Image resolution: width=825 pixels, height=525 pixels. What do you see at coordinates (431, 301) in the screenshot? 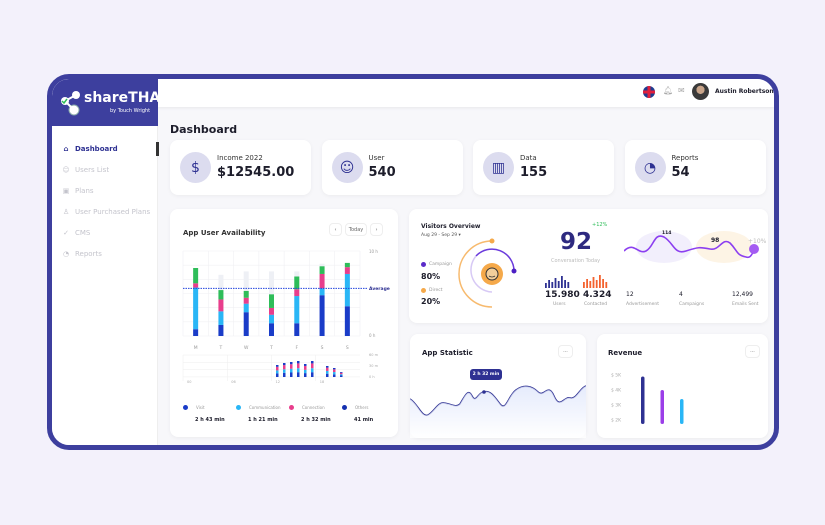
I see `direct-pct: 20%` at bounding box center [431, 301].